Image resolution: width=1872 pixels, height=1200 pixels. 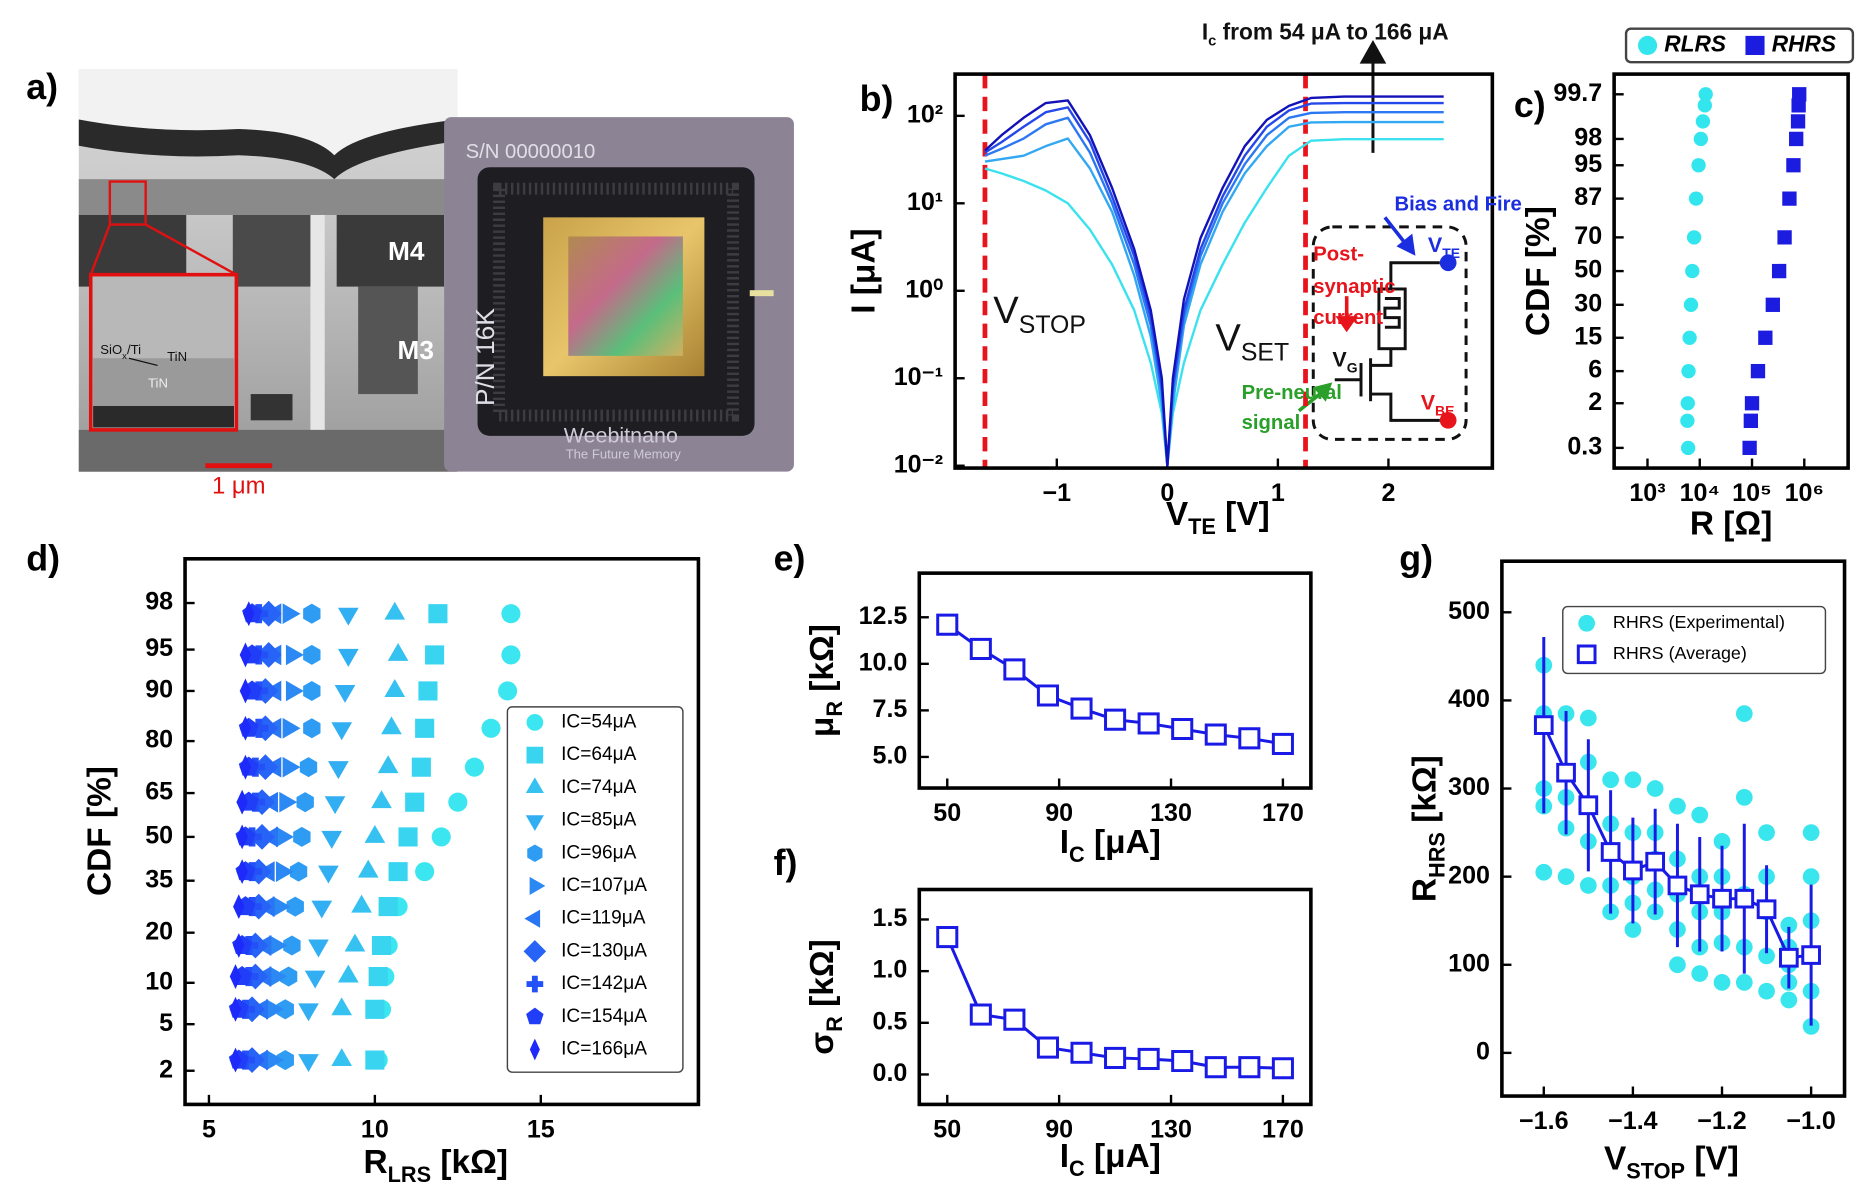 What do you see at coordinates (1721, 1121) in the screenshot?
I see `x-tick-label: −1.2` at bounding box center [1721, 1121].